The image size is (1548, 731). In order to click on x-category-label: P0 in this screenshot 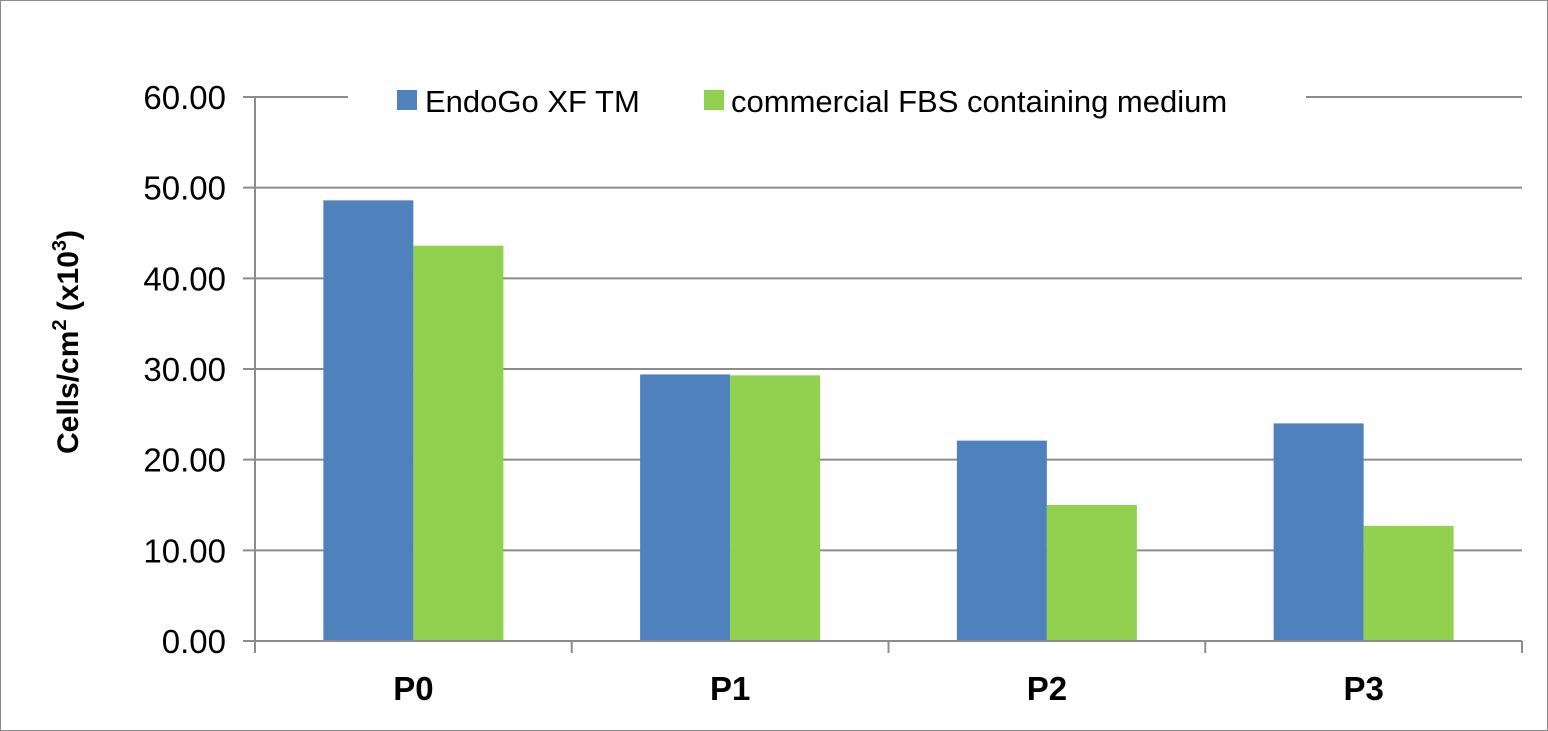, I will do `click(413, 688)`.